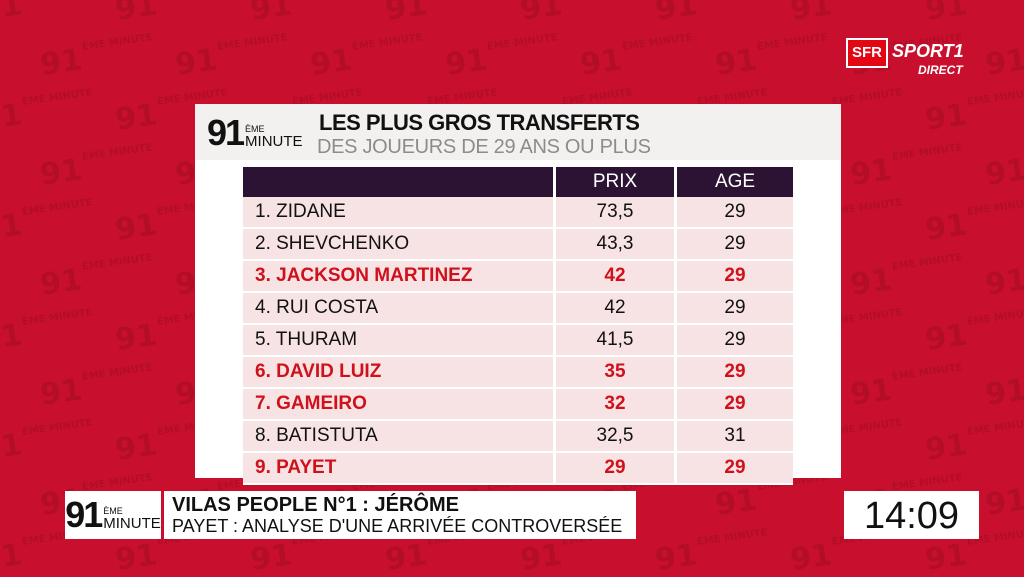  Describe the element at coordinates (911, 515) in the screenshot. I see `clock-display: 14:09` at that location.